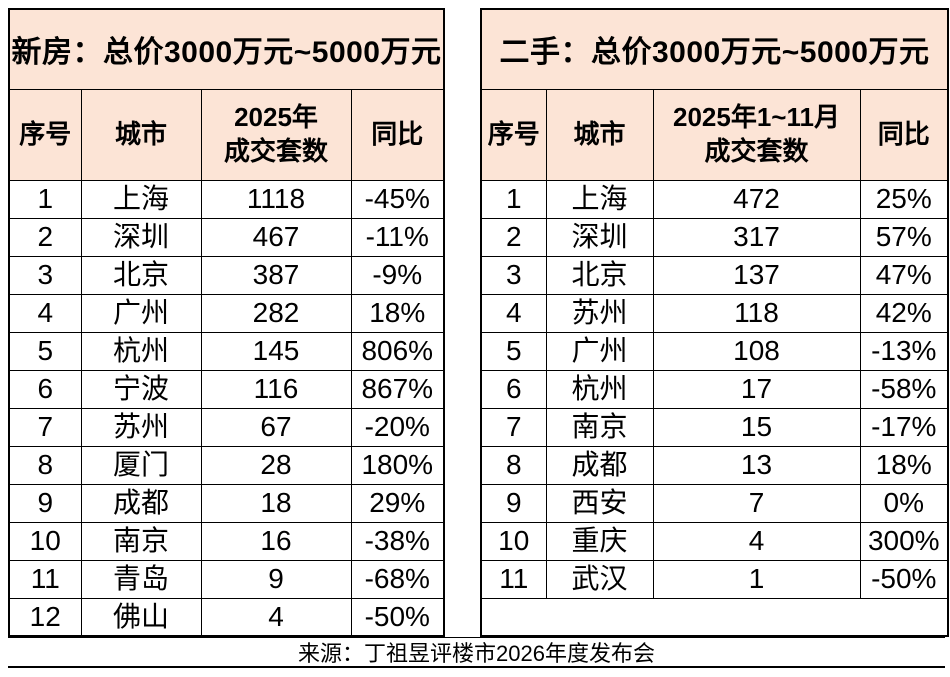 This screenshot has width=950, height=677. What do you see at coordinates (276, 199) in the screenshot?
I see `cell-count: 1118` at bounding box center [276, 199].